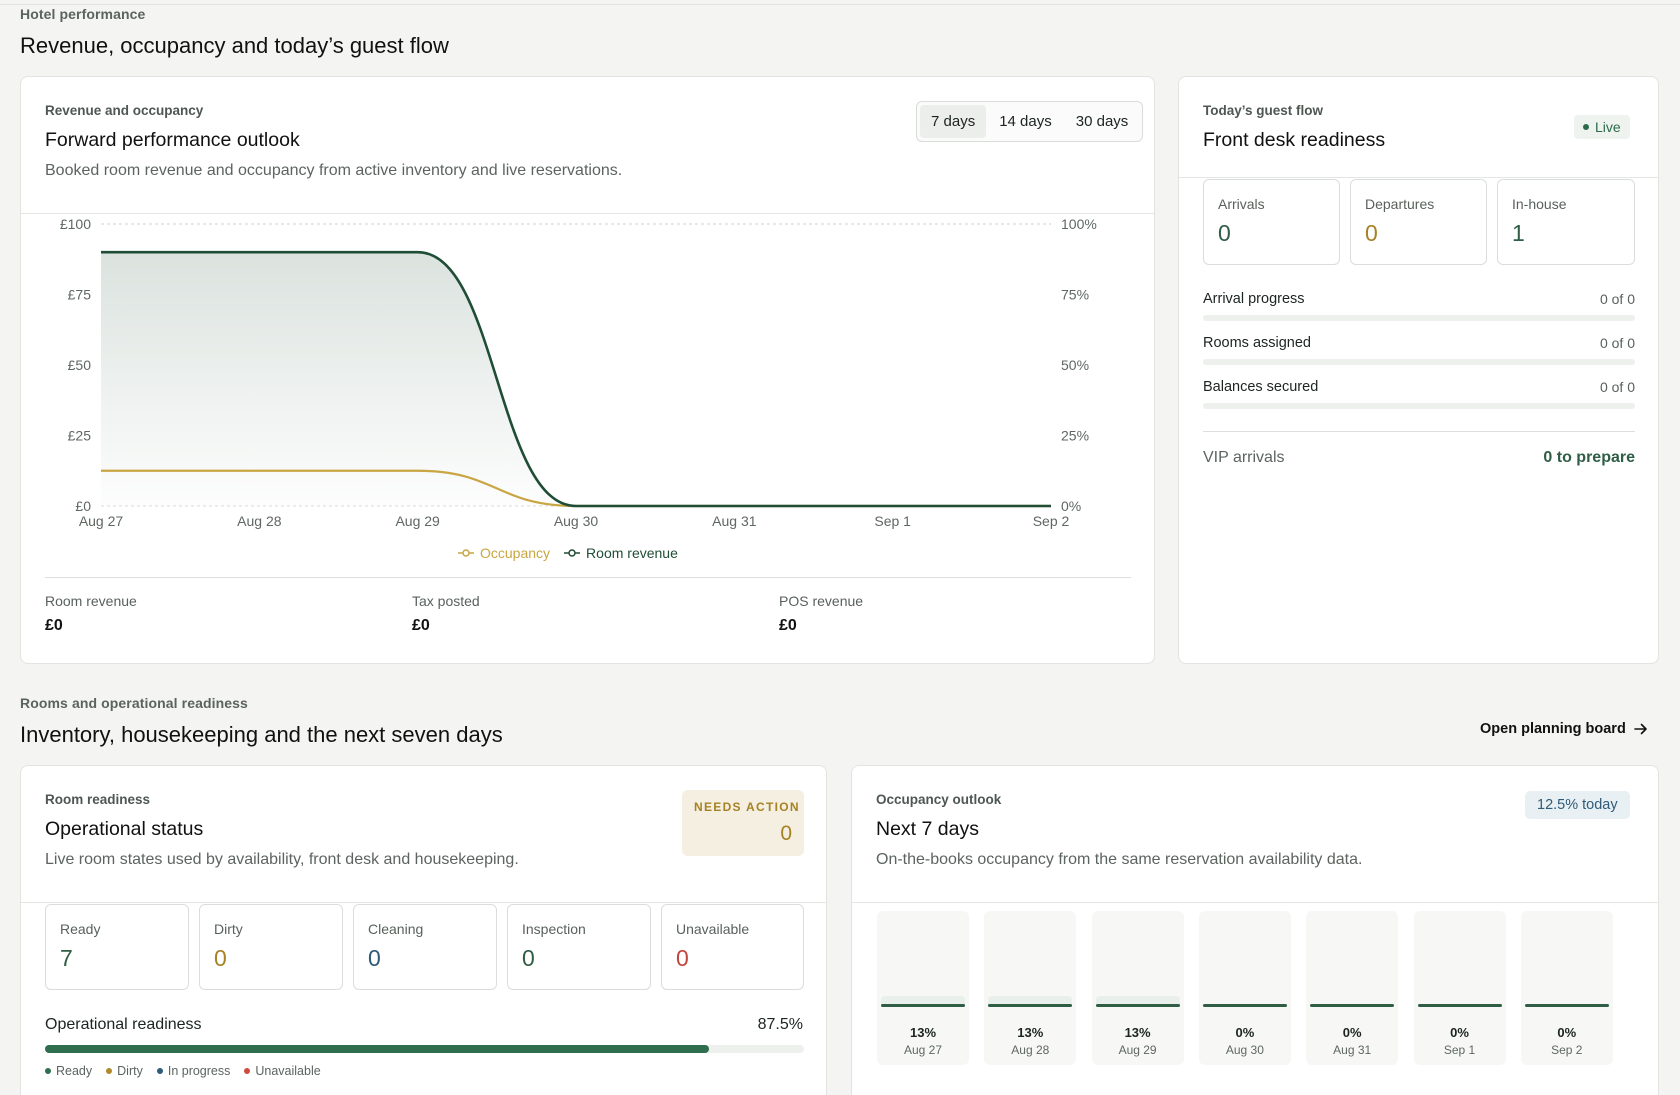 Image resolution: width=1680 pixels, height=1095 pixels. I want to click on chart-legend: Occupancy Room revenue, so click(568, 553).